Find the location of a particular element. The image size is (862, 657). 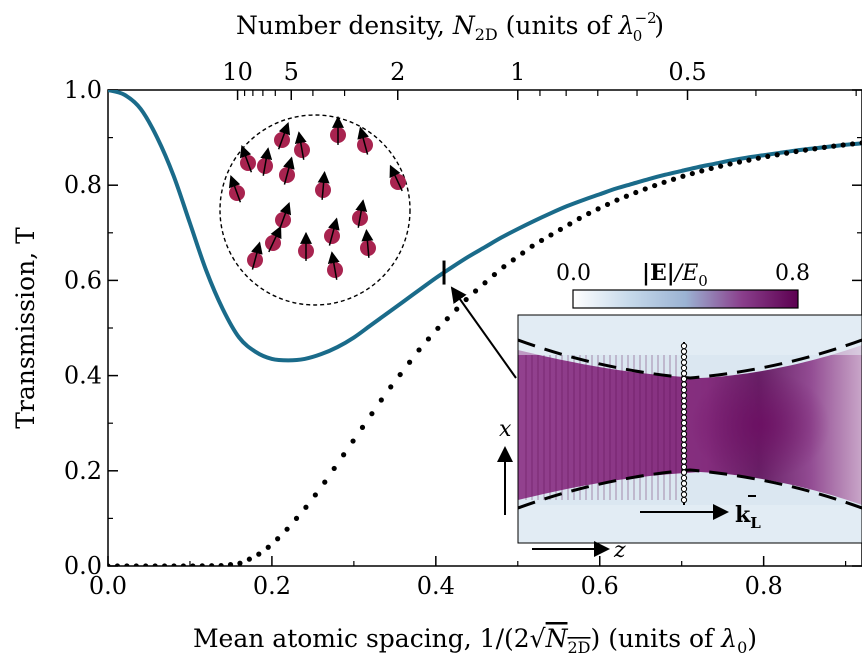

top-tick-label: 2 is located at coordinates (397, 72).